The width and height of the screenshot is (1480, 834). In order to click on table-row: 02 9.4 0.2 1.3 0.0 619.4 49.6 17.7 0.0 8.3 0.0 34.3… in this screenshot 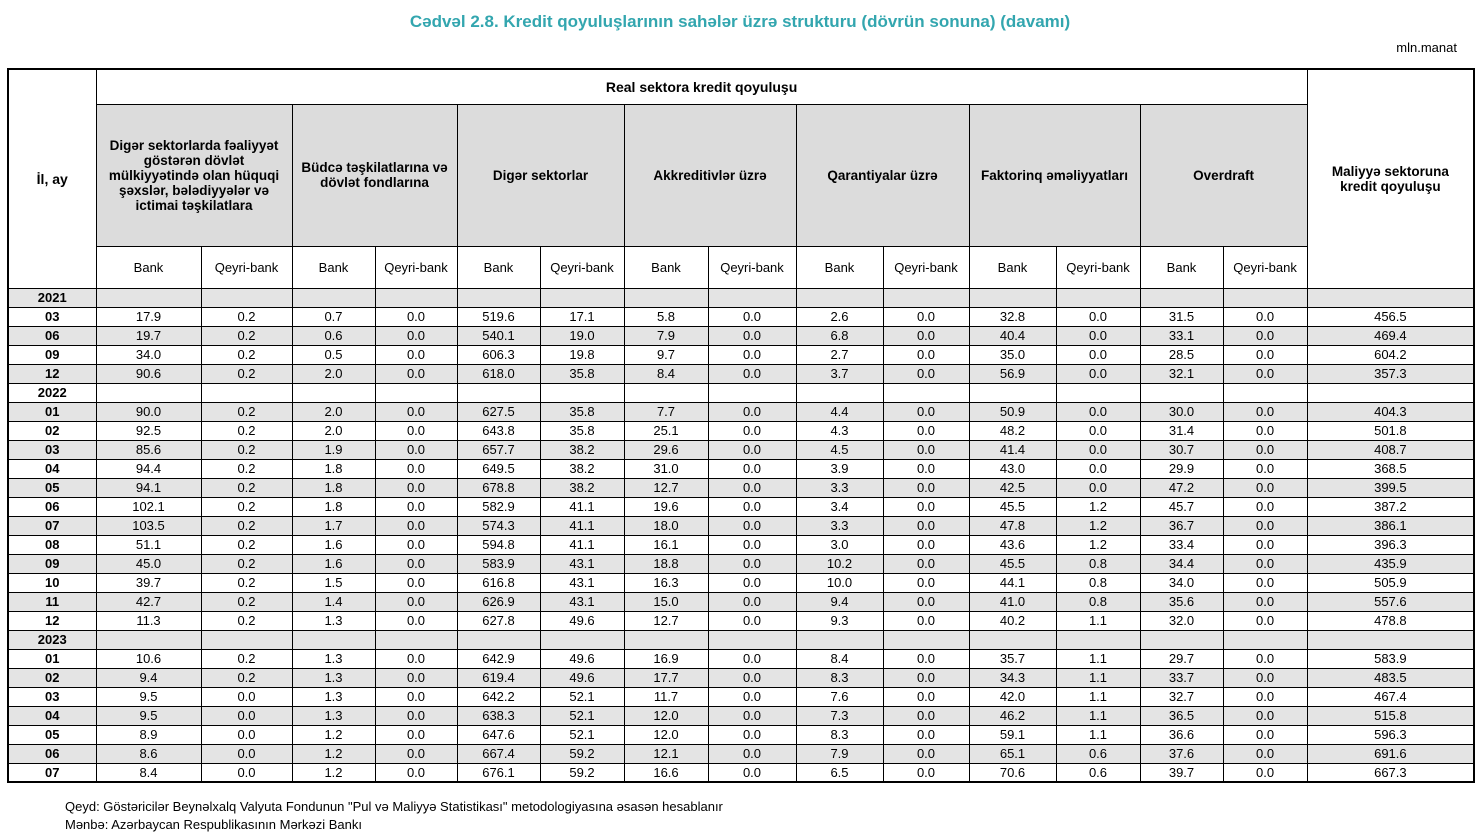, I will do `click(741, 677)`.